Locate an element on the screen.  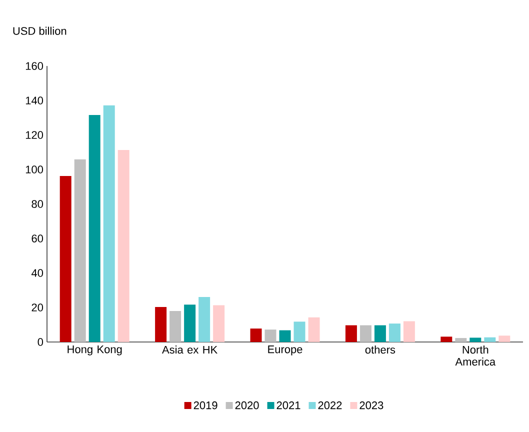
legend-label: 2020 is located at coordinates (247, 405).